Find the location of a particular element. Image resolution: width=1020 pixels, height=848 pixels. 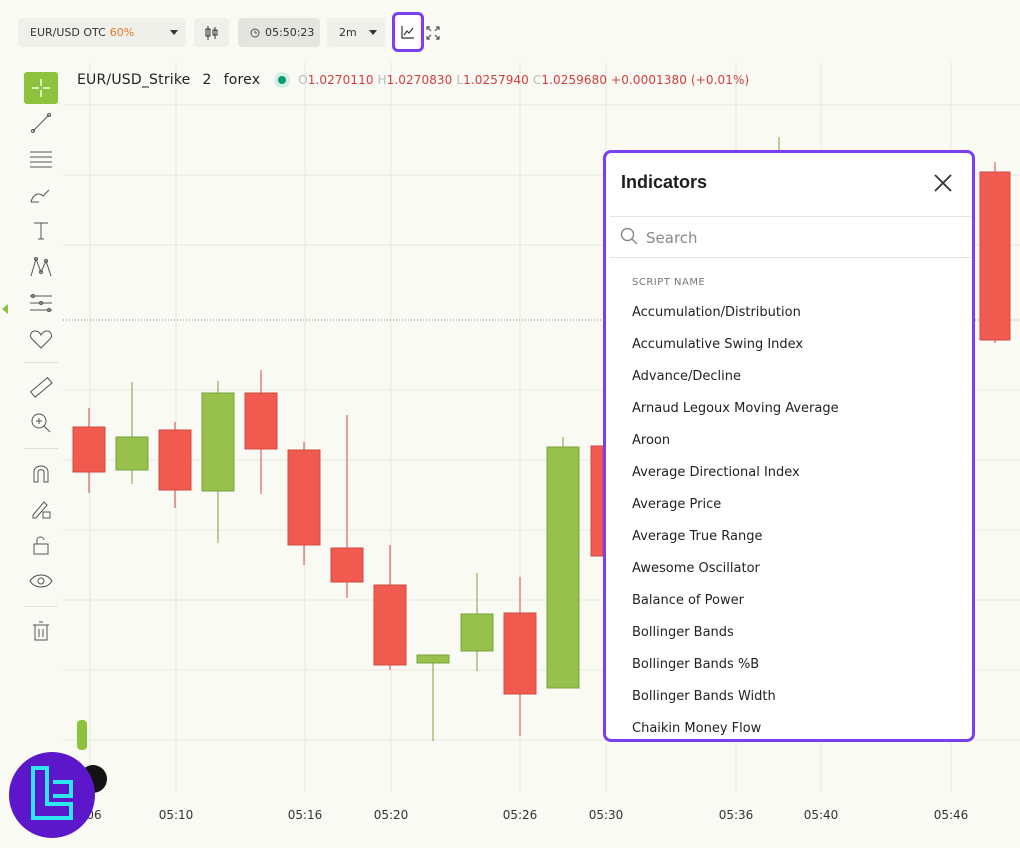

chevron-down-icon is located at coordinates (373, 32).